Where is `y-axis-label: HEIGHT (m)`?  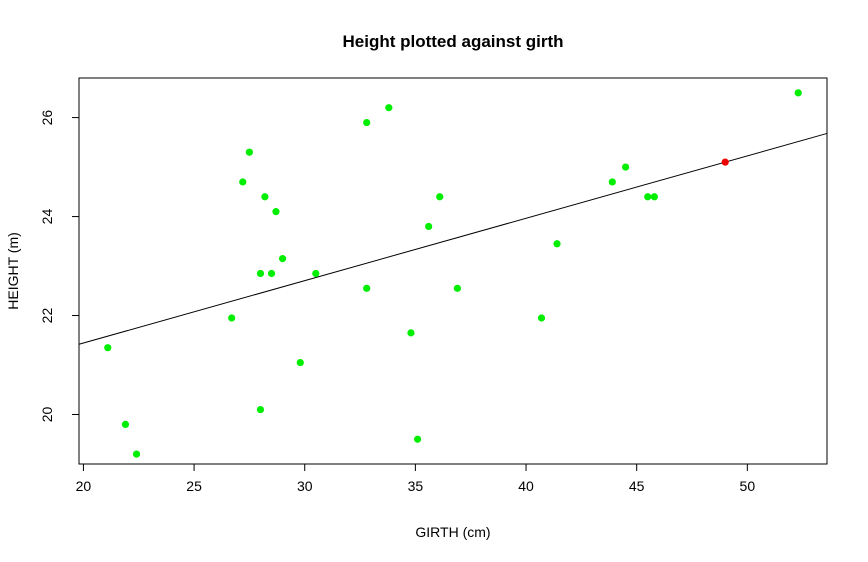 y-axis-label: HEIGHT (m) is located at coordinates (13, 271).